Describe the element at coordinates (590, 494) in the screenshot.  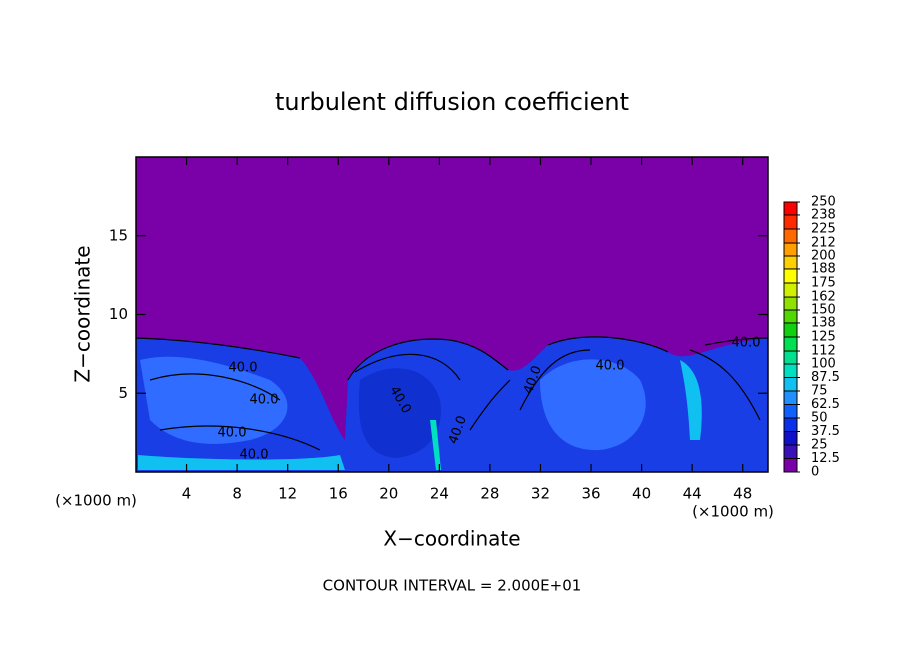
I see `x-tick-label: 36` at that location.